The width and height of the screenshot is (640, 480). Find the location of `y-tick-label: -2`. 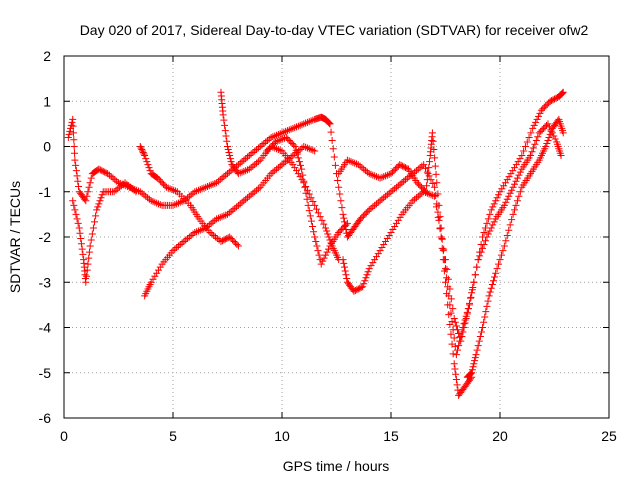

y-tick-label: -2 is located at coordinates (45, 237).